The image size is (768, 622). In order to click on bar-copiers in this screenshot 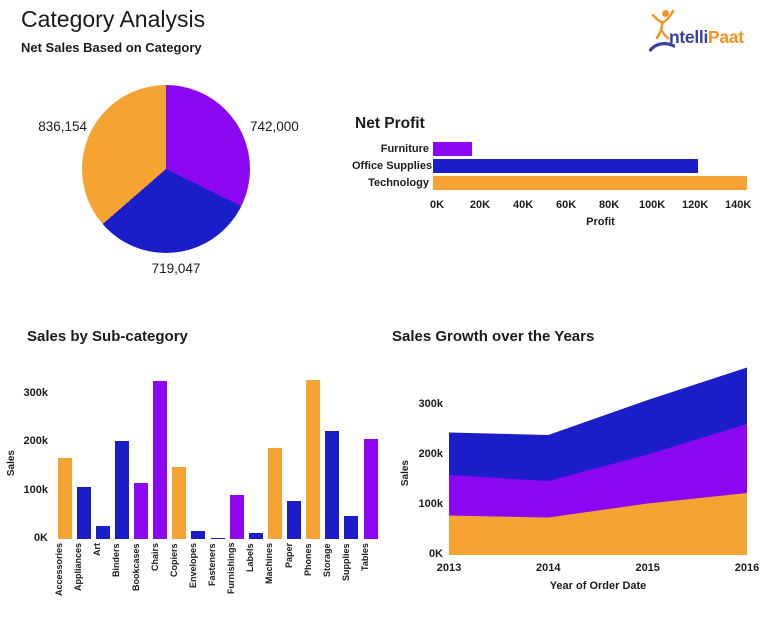, I will do `click(179, 502)`.